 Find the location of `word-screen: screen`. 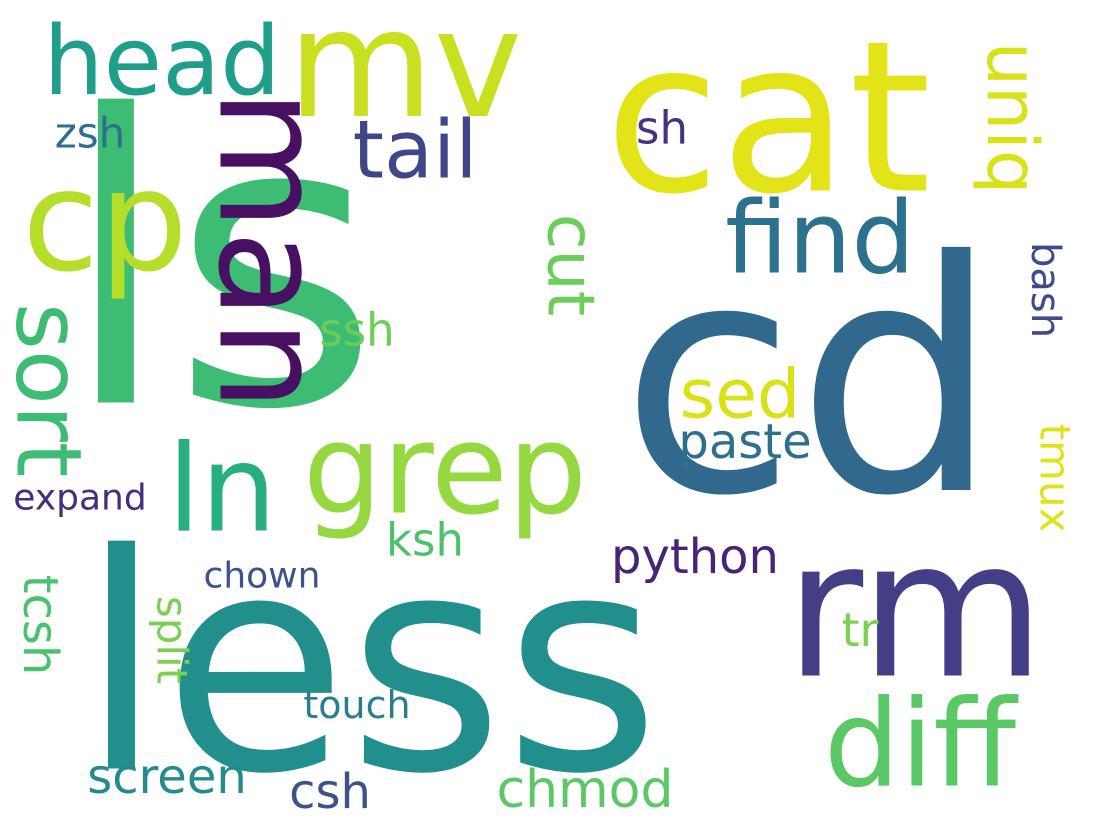

word-screen: screen is located at coordinates (167, 777).